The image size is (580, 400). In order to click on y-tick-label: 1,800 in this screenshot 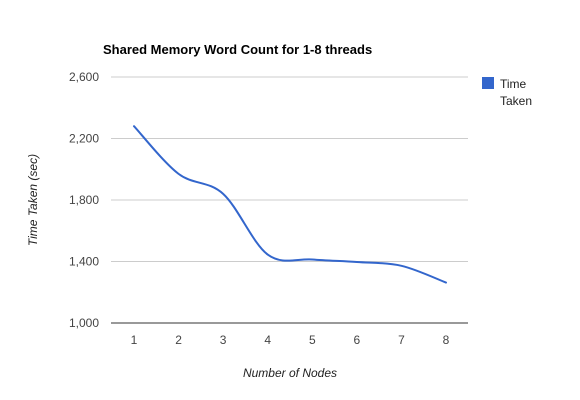, I will do `click(84, 200)`.